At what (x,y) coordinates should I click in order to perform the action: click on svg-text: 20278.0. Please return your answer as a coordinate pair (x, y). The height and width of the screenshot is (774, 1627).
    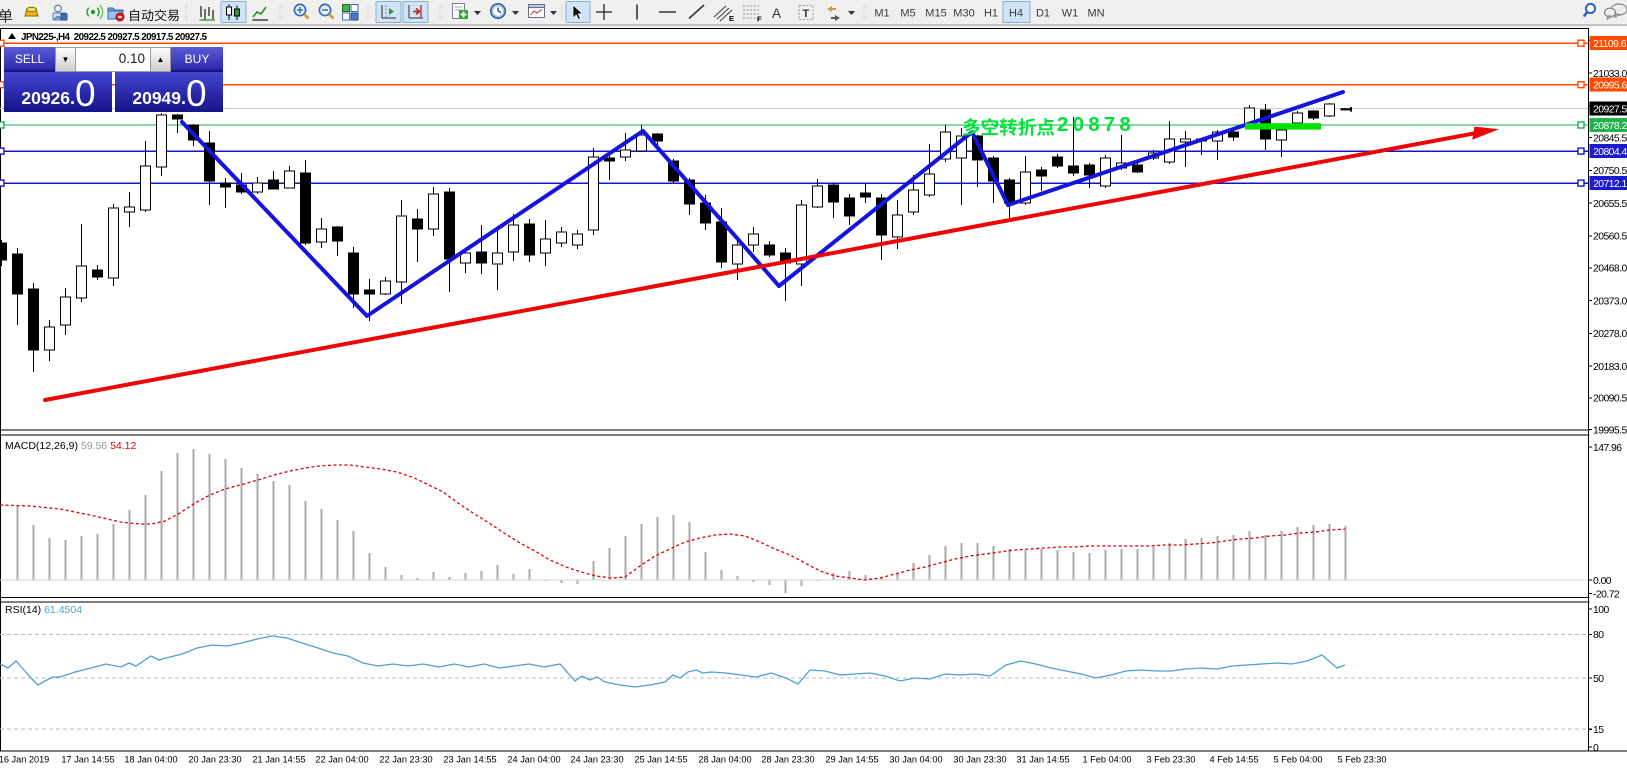
    Looking at the image, I should click on (1610, 334).